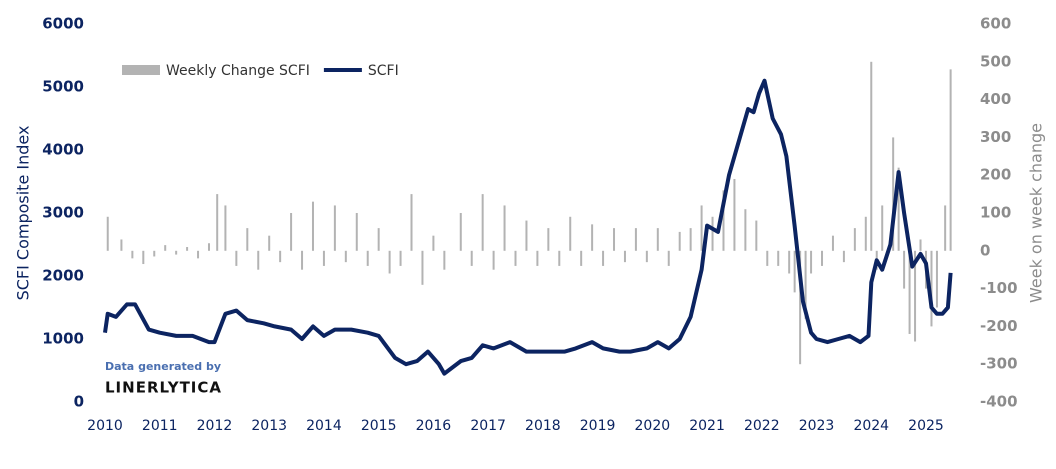  I want to click on y2-tick-label: -400, so click(999, 402).